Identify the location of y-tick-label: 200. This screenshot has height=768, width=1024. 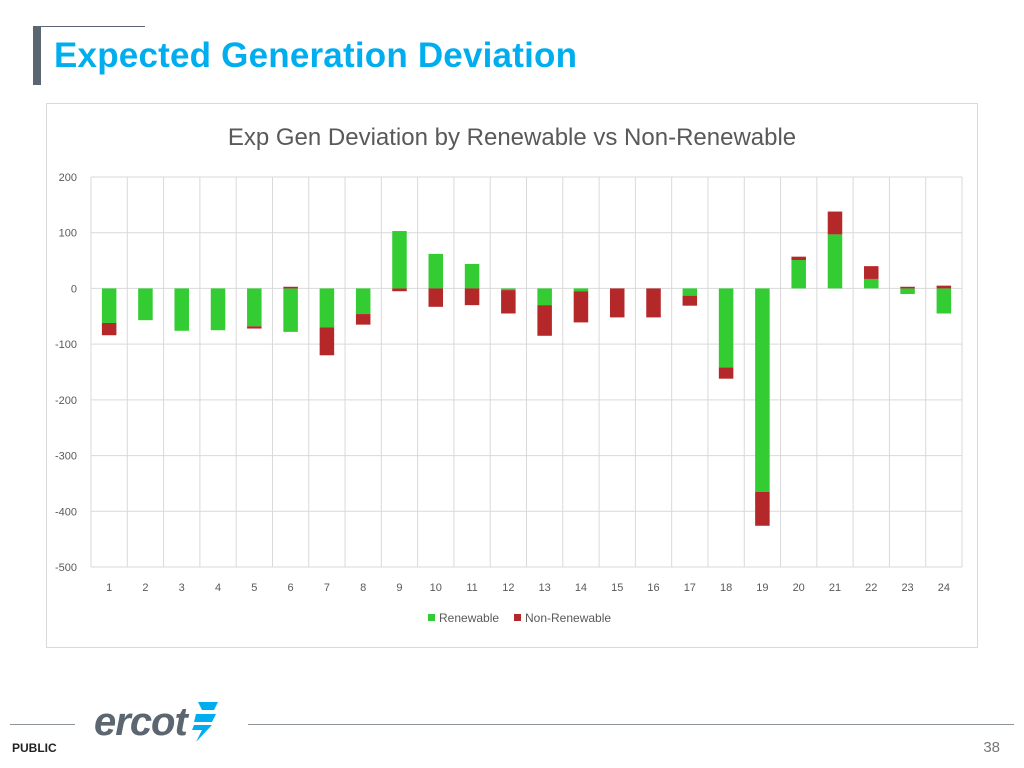
(68, 178).